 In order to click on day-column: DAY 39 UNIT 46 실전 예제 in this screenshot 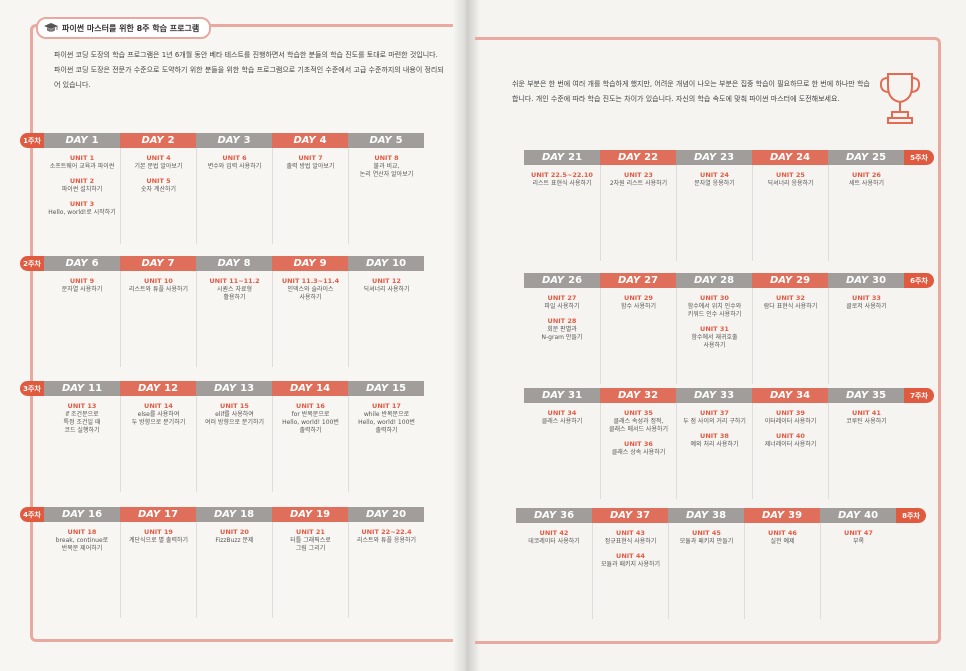, I will do `click(782, 563)`.